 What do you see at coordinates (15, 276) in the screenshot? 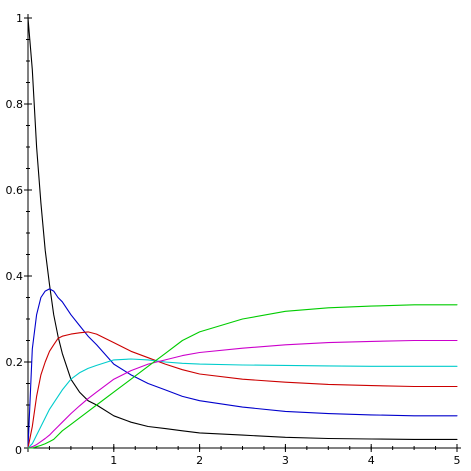
I see `y-tick-label: 0.4` at bounding box center [15, 276].